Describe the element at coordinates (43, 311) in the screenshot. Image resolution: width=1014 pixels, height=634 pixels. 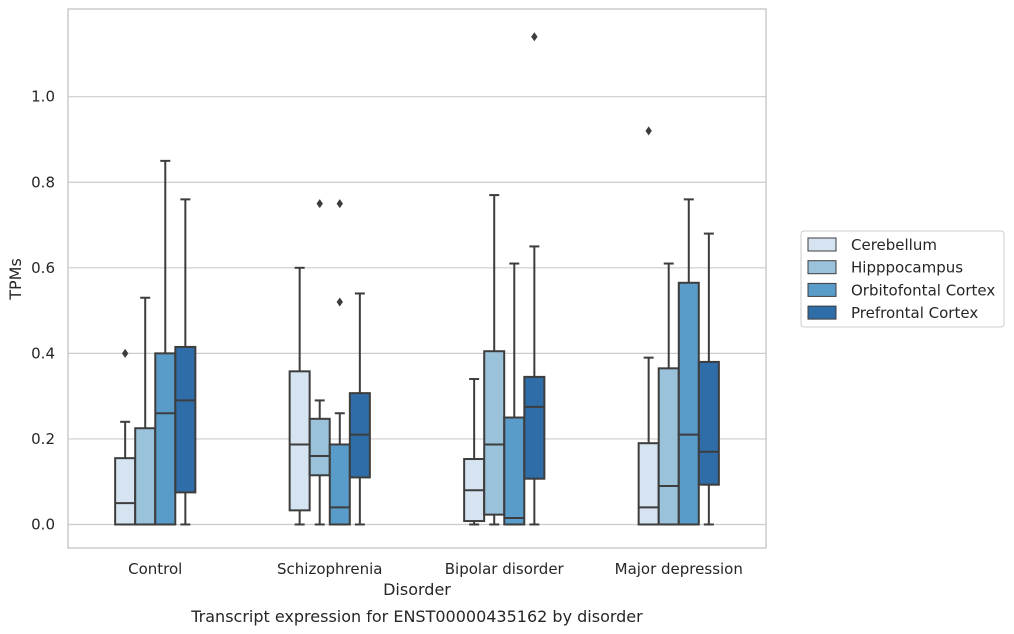
I see `y-axis-ticks: 0.0 0.2 0.4 0.6 0.8 1.0` at that location.